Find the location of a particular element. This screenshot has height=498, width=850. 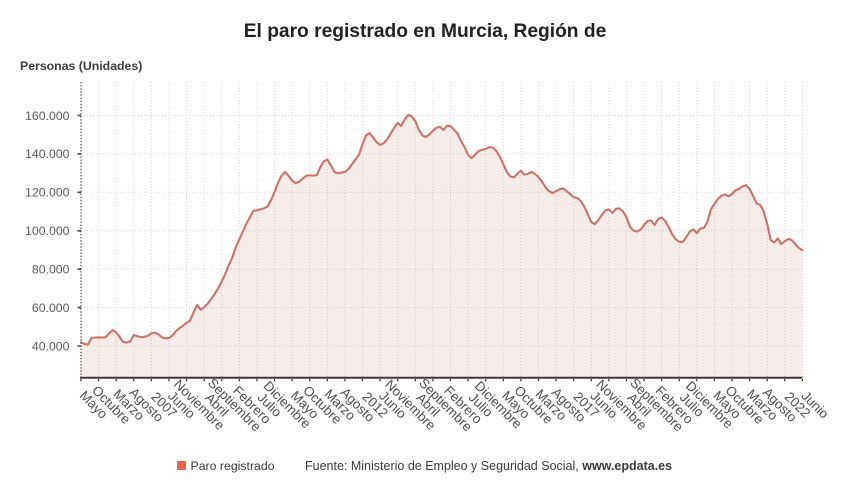

svg-text: 140.000 is located at coordinates (47, 154).